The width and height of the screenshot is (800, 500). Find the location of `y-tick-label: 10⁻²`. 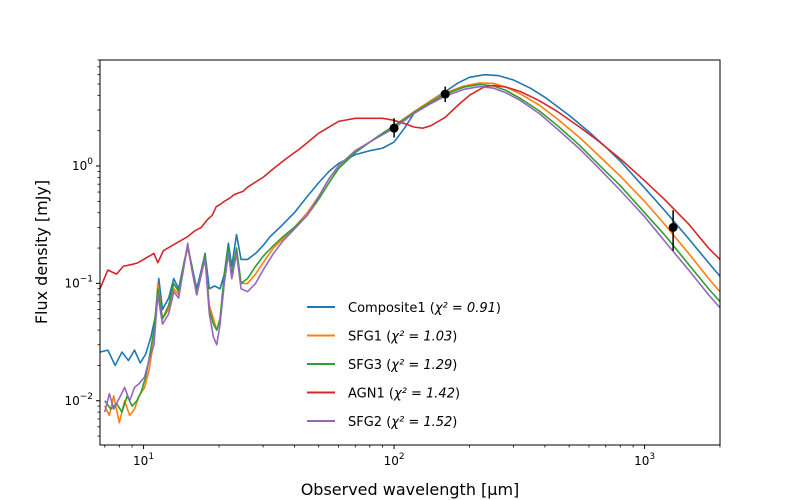

y-tick-label: 10⁻² is located at coordinates (78, 400).